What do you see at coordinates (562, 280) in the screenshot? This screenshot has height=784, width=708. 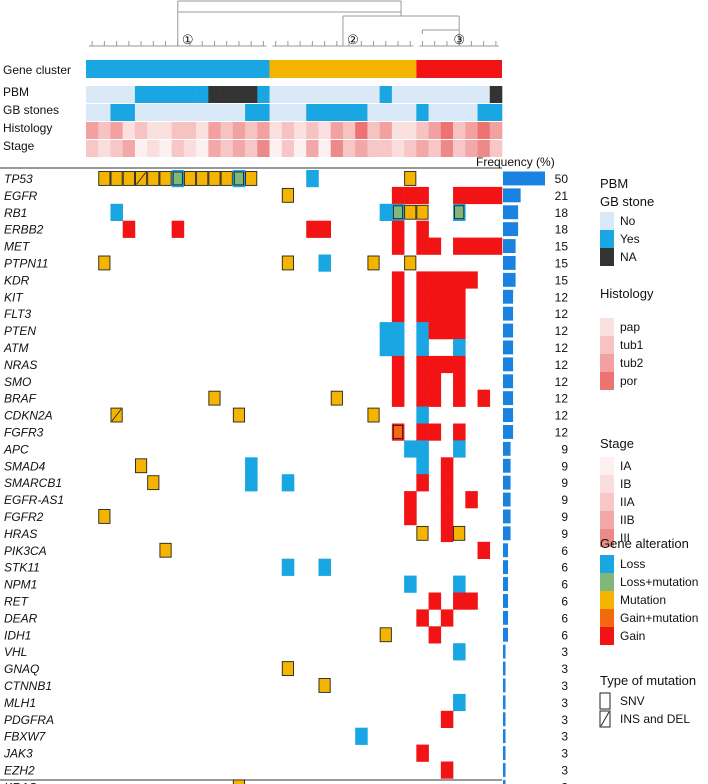 I see `frequency-value: 15` at bounding box center [562, 280].